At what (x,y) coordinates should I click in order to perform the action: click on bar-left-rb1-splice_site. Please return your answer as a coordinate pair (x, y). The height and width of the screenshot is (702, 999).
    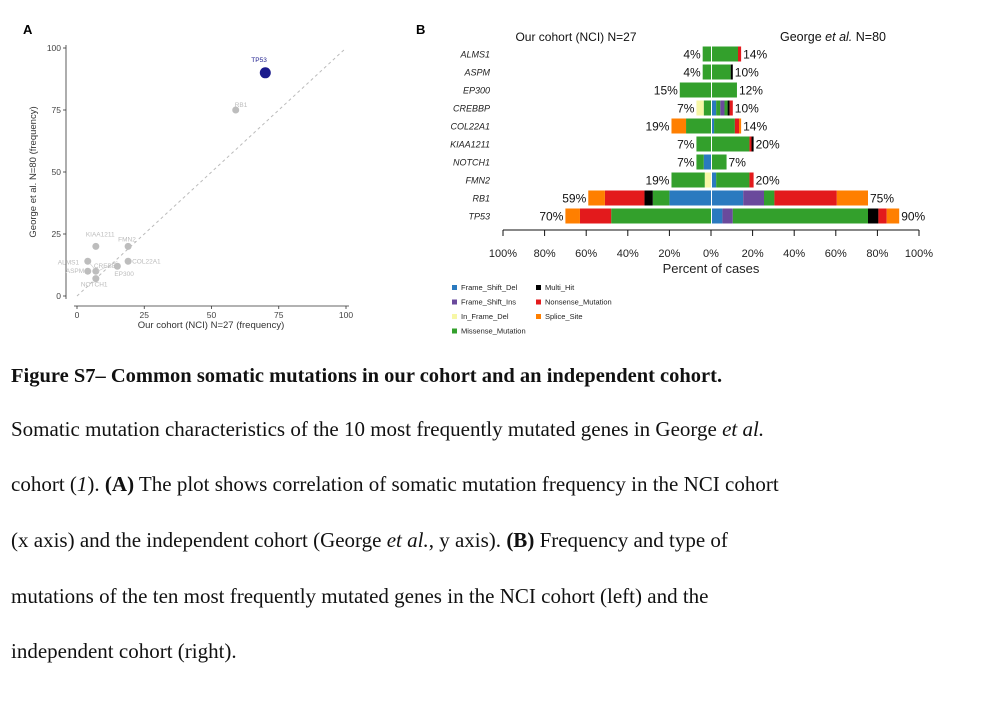
    Looking at the image, I should click on (596, 198).